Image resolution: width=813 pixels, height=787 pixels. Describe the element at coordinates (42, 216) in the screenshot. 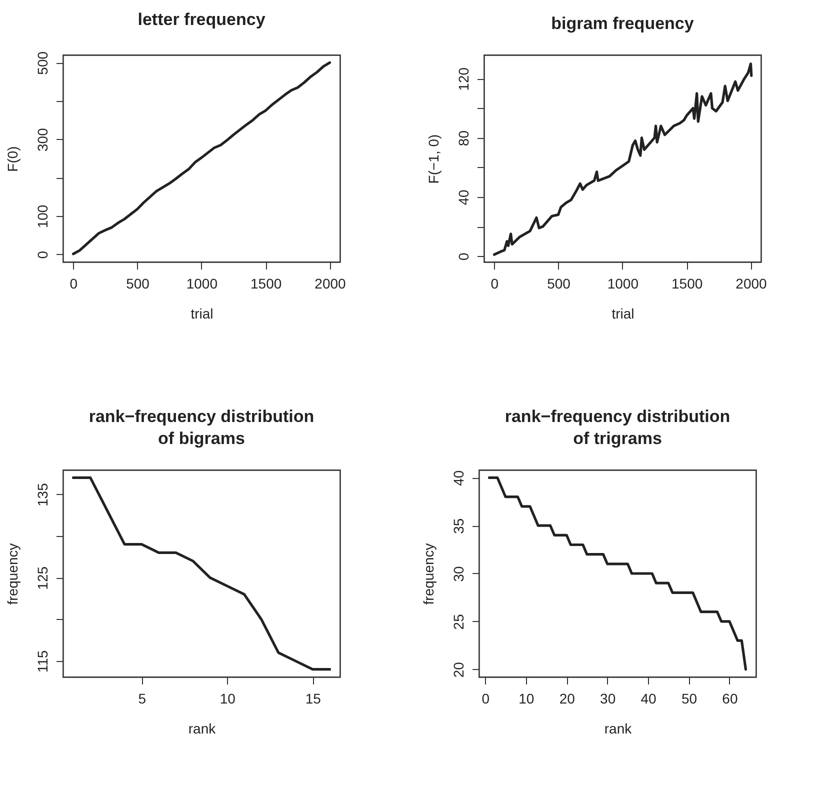

I see `y-tick-label: 100` at that location.